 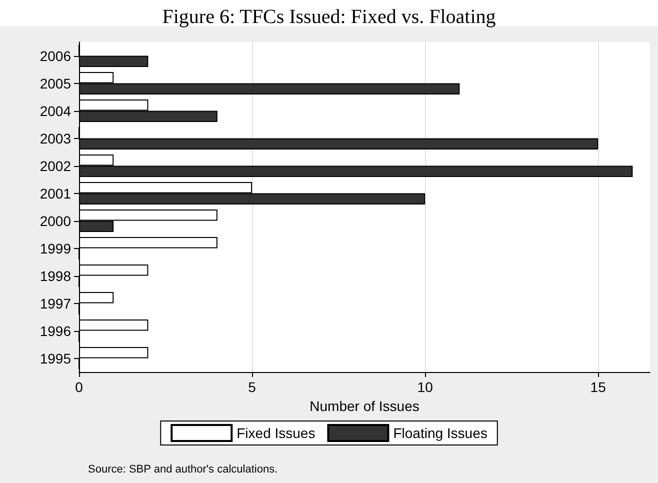 I want to click on x-axis-title: Number of Issues, so click(x=365, y=406).